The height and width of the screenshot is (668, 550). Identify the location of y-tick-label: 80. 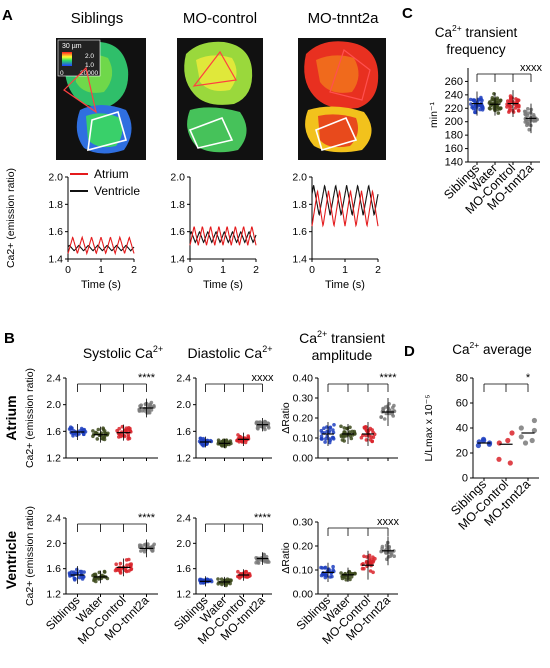
(462, 379).